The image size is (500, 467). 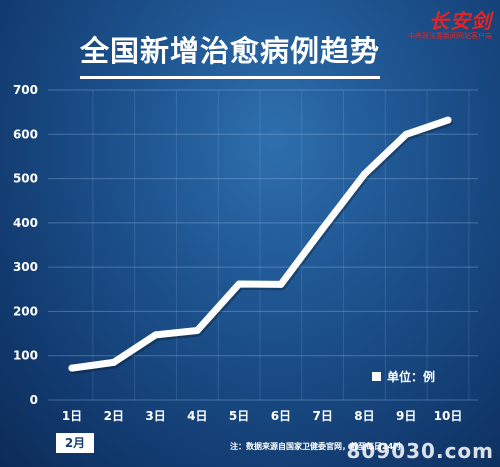 What do you see at coordinates (25, 223) in the screenshot?
I see `y-tick-label: 400` at bounding box center [25, 223].